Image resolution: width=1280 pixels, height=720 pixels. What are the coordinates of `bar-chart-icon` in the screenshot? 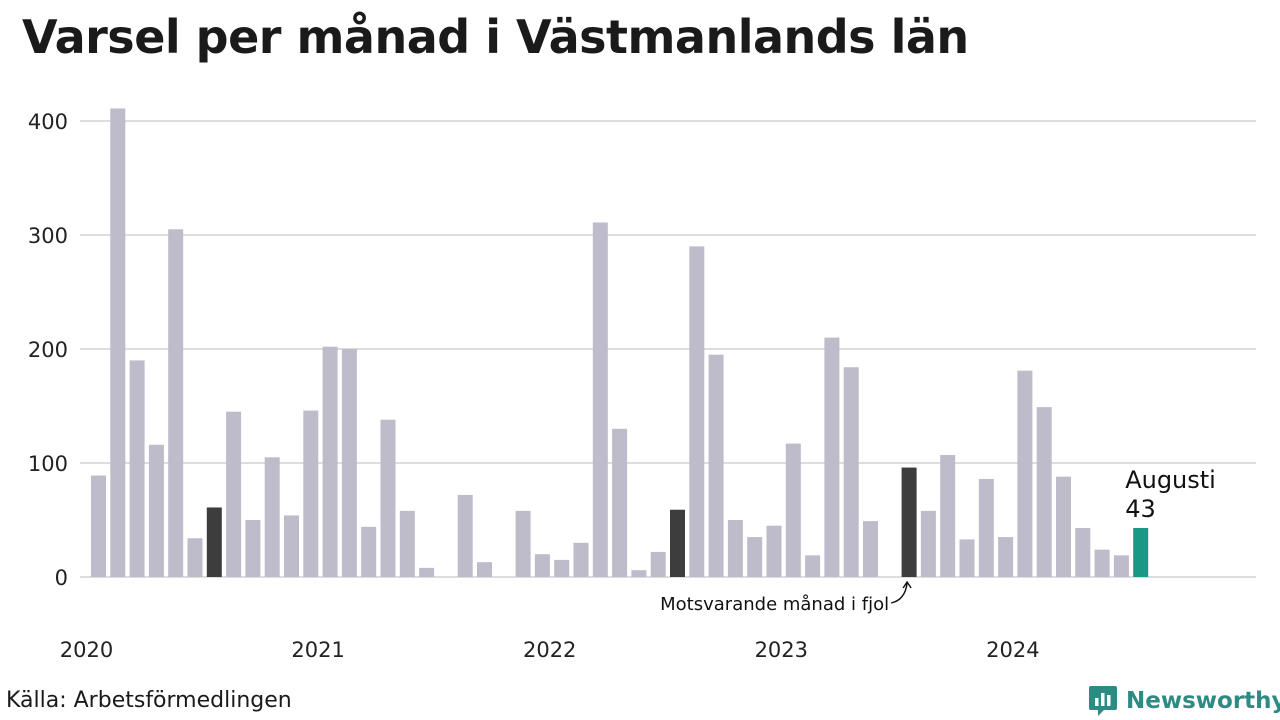 It's located at (1103, 701).